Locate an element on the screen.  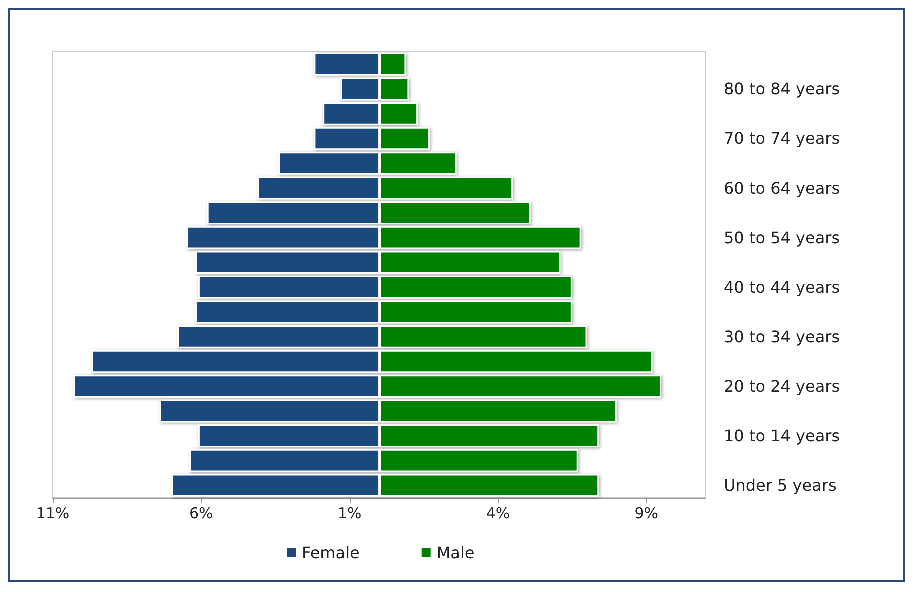
y-tick-label: 30 to 34 years is located at coordinates (782, 336).